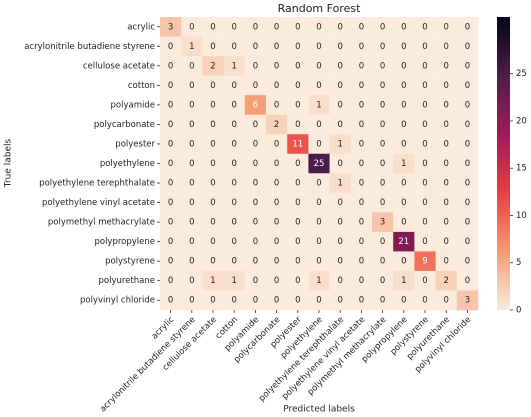  Describe the element at coordinates (89, 47) in the screenshot. I see `y-tick-label: acrylonitrile butadiene styrene` at that location.